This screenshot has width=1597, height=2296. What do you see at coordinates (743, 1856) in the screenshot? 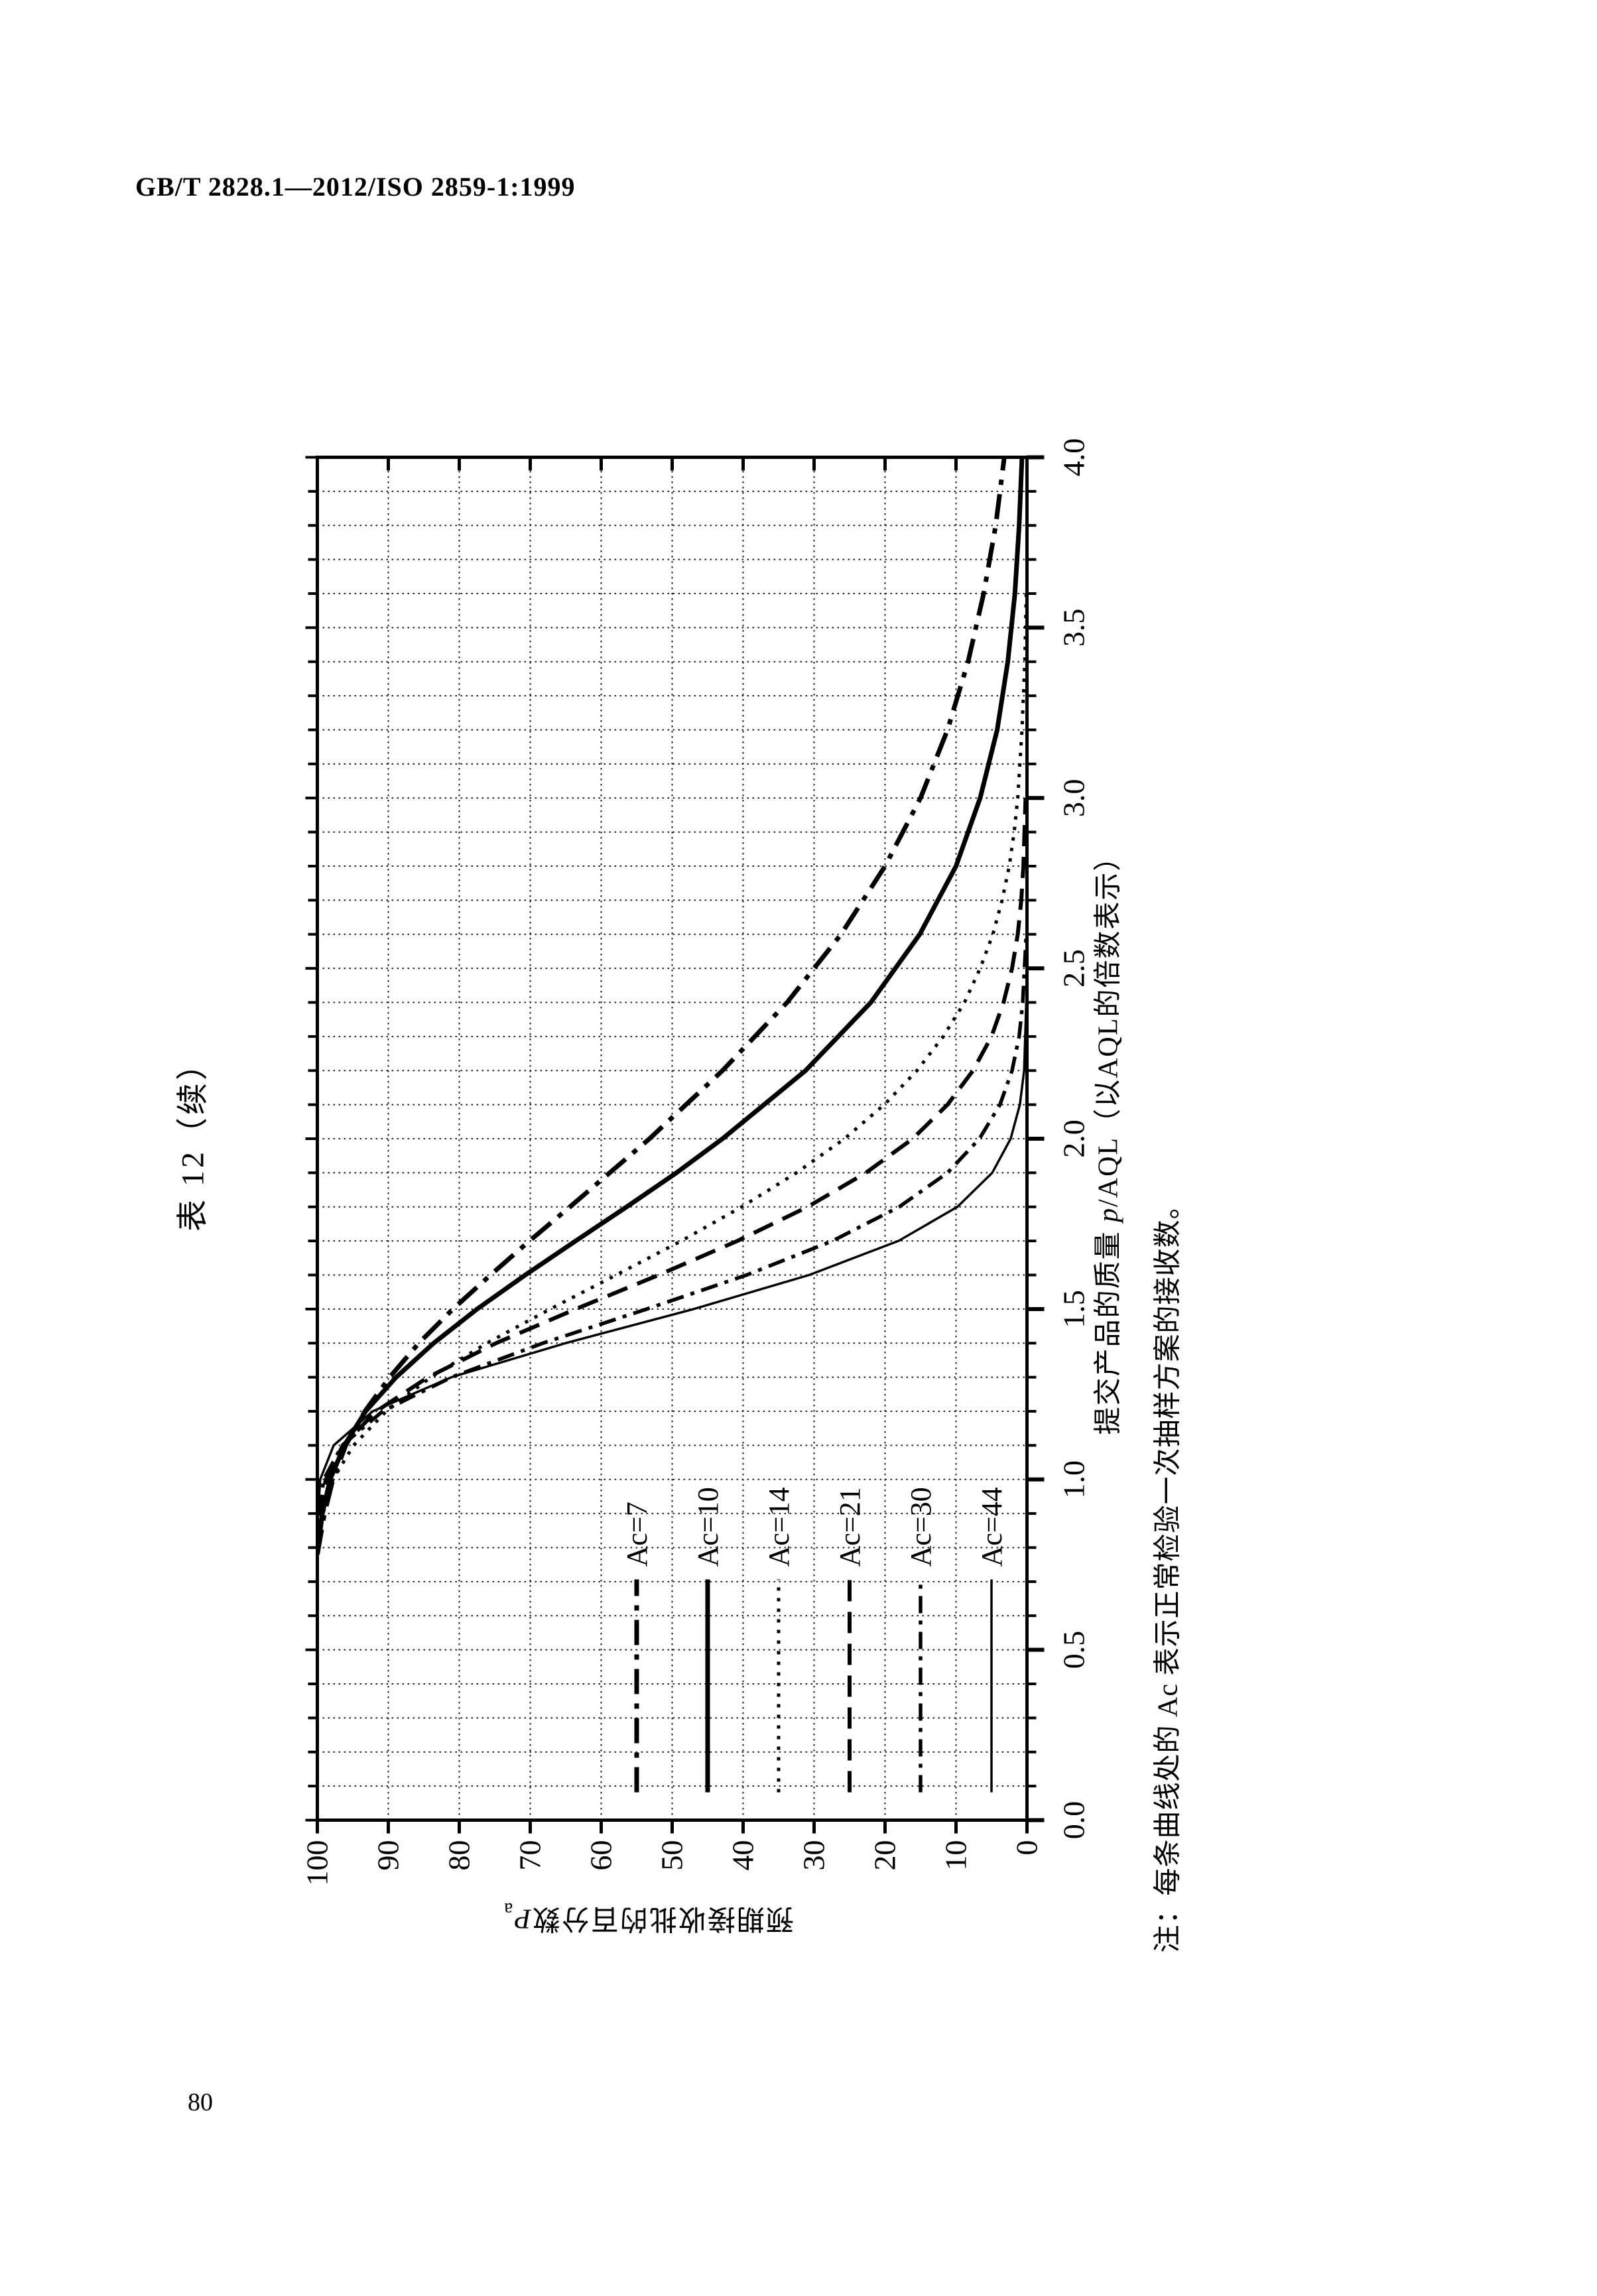
I see `y-tick-label: 40` at bounding box center [743, 1856].